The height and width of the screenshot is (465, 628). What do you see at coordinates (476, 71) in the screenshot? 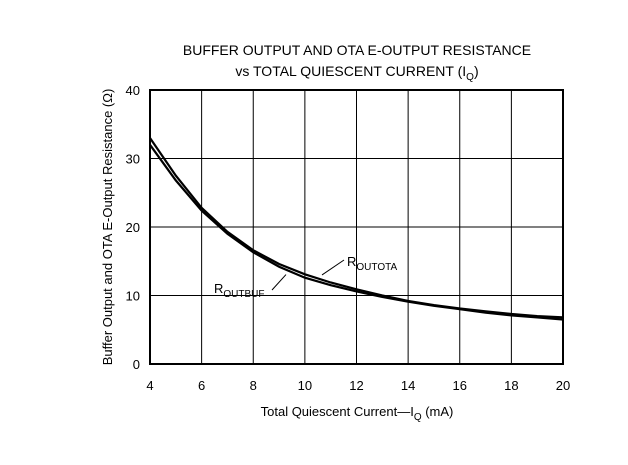
I see `chart-title-line2-suffix: )` at bounding box center [476, 71].